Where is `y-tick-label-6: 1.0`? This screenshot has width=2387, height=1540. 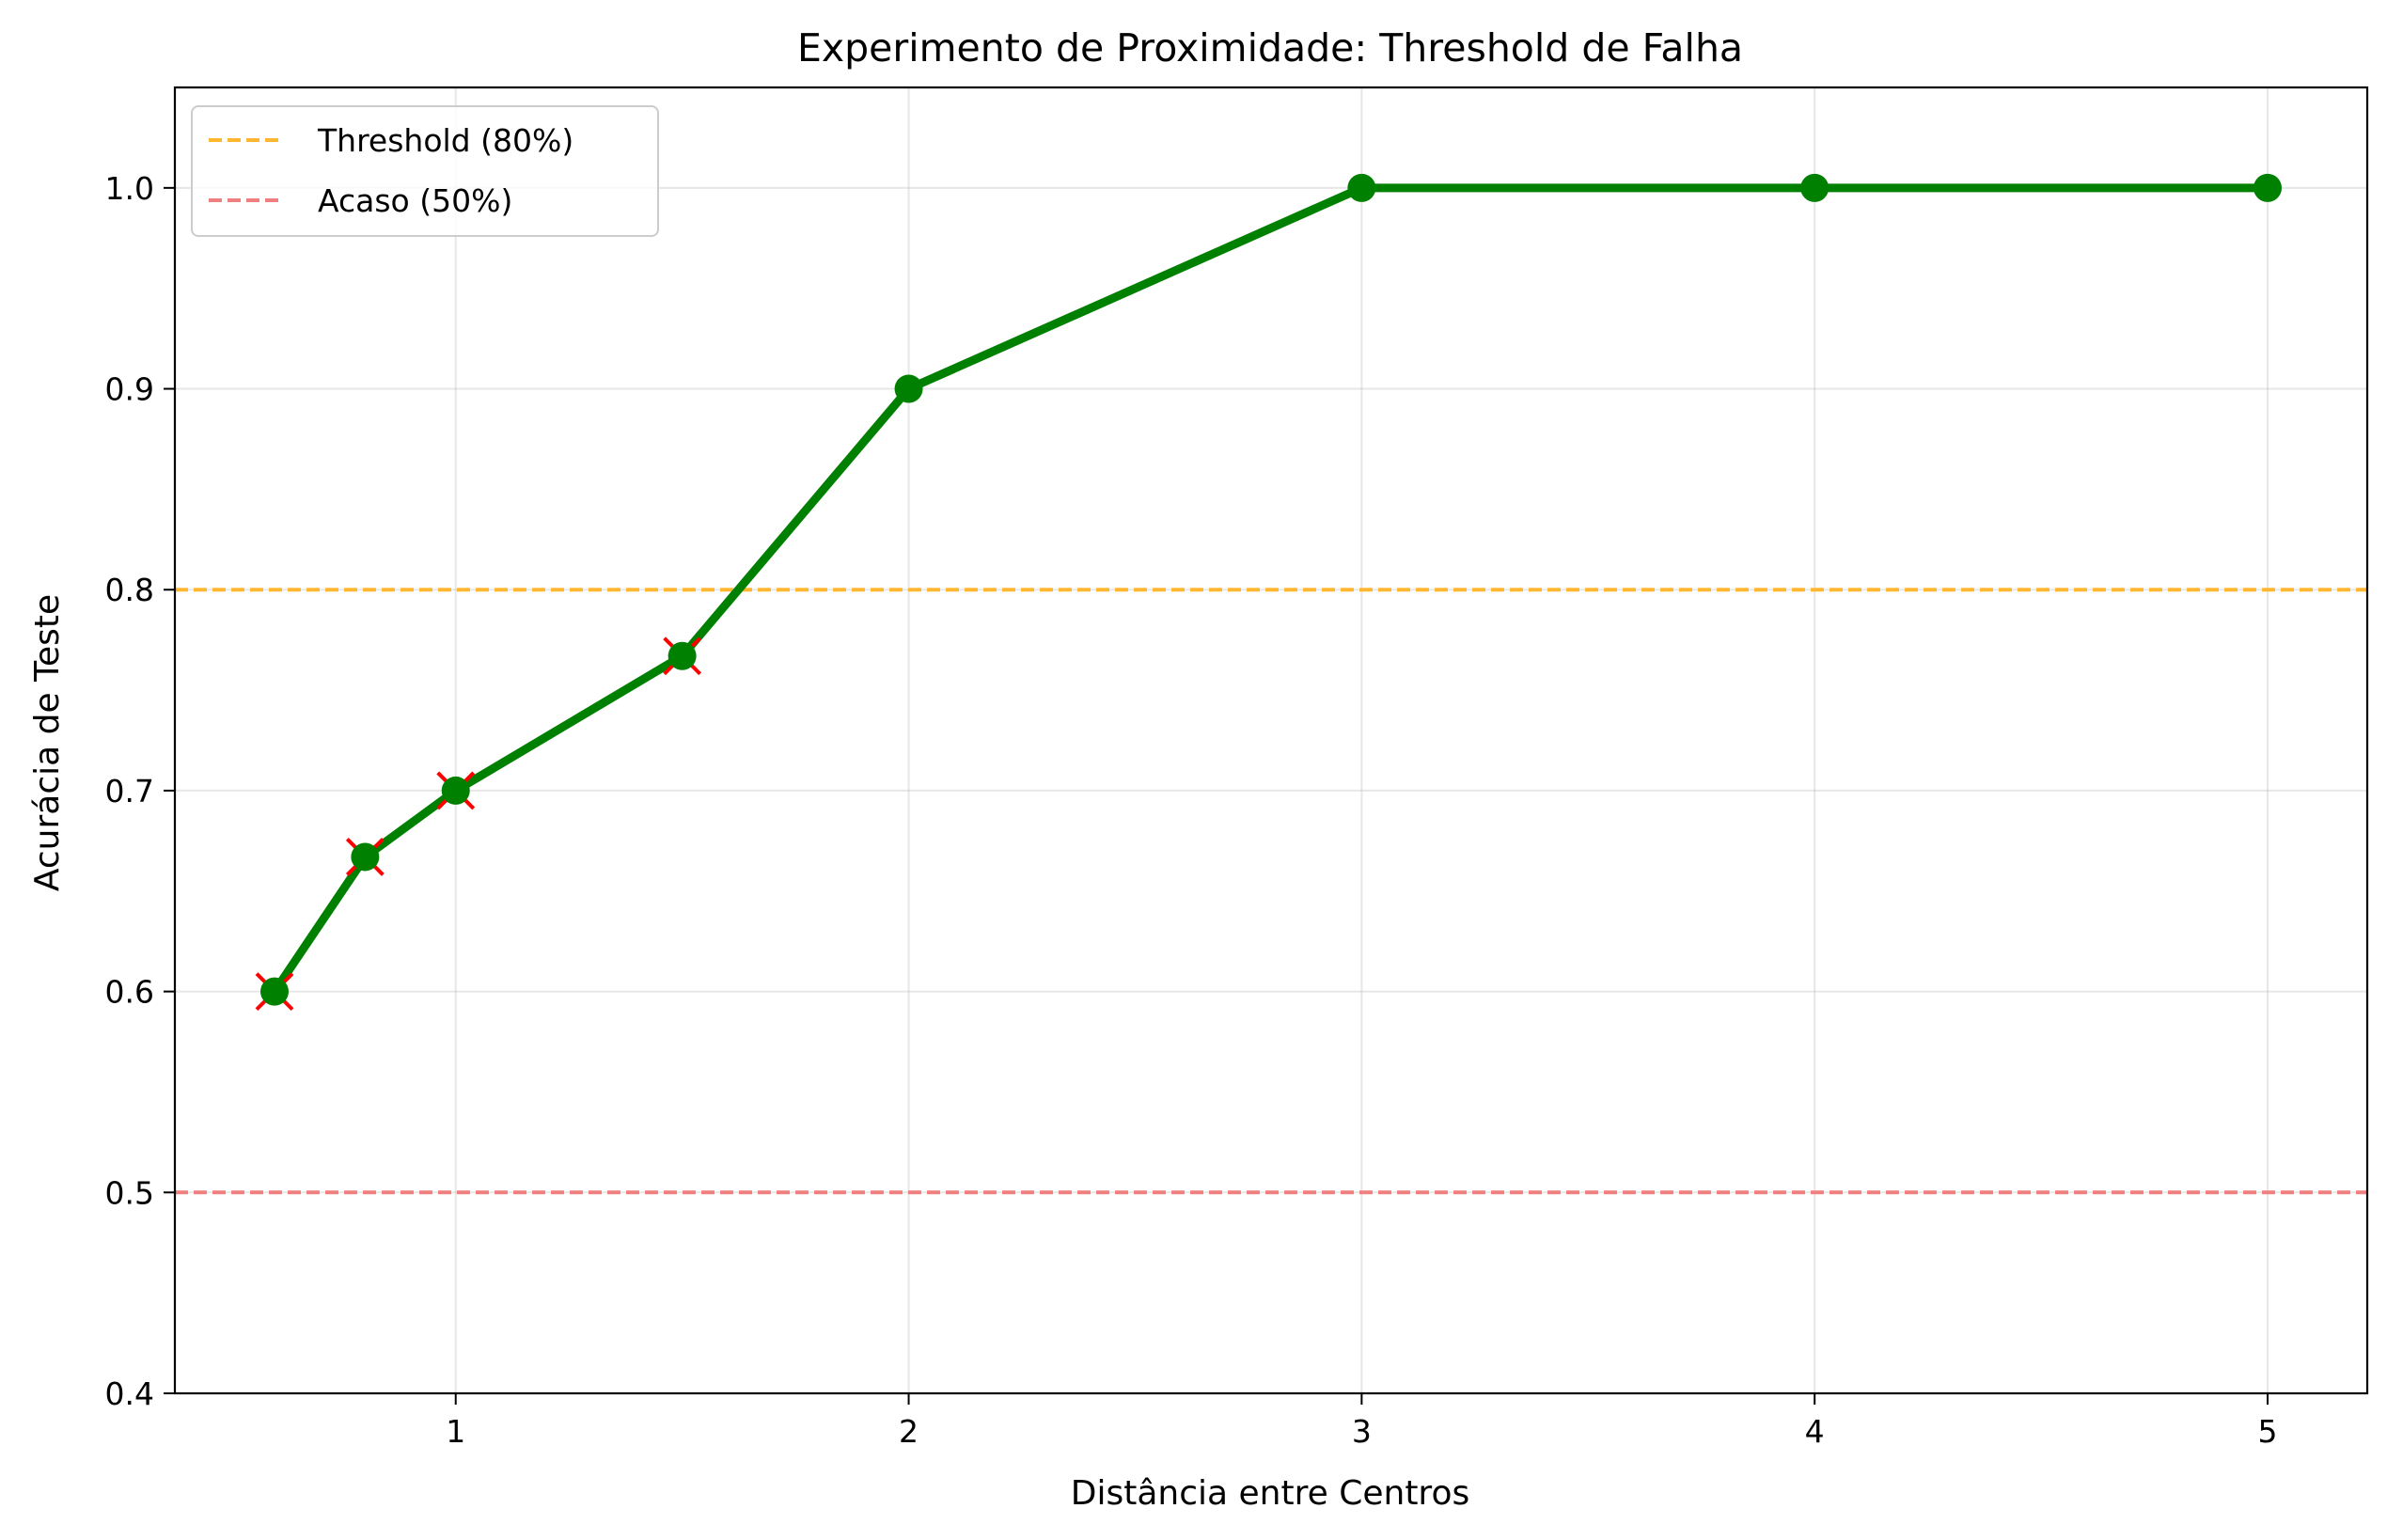 y-tick-label-6: 1.0 is located at coordinates (129, 188).